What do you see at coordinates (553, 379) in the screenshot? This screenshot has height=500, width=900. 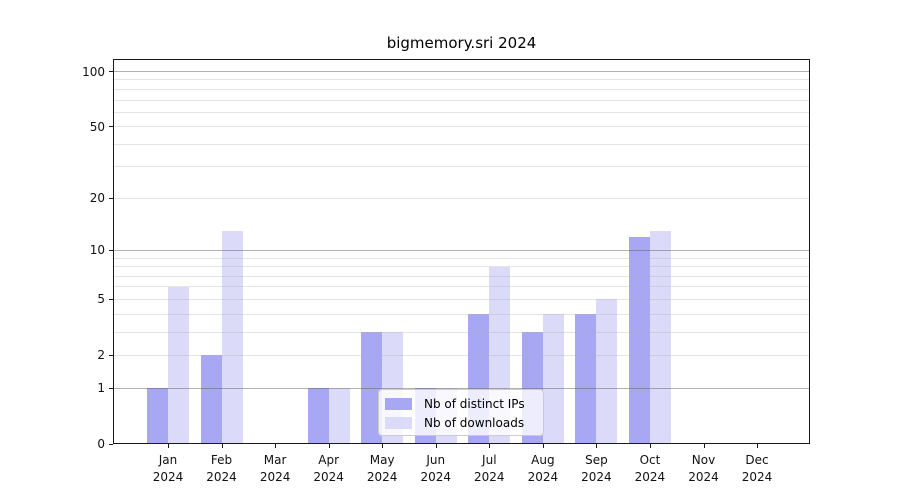 I see `bar-nb-of-downloads-aug` at bounding box center [553, 379].